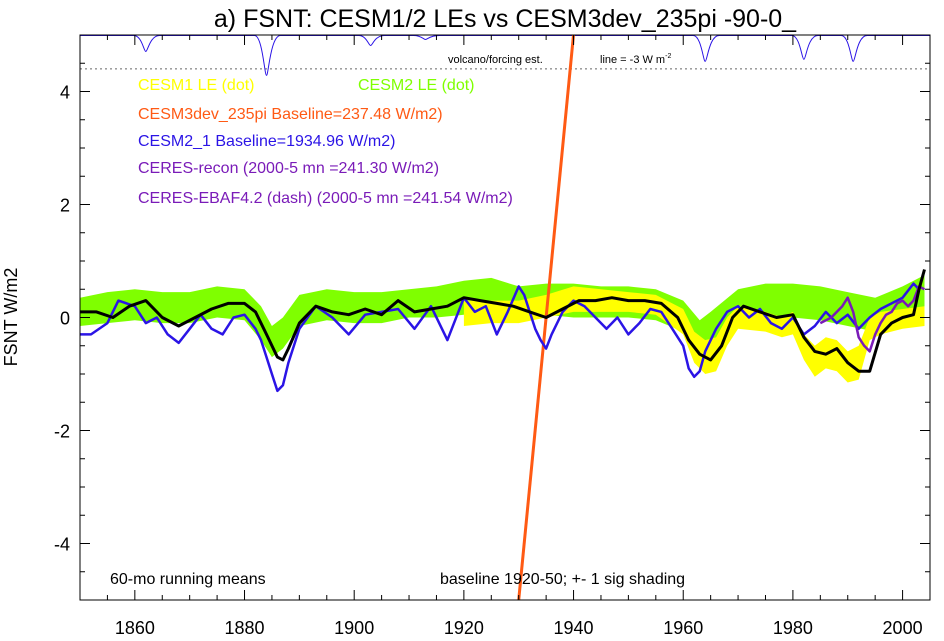 The image size is (944, 641). Describe the element at coordinates (135, 628) in the screenshot. I see `x-tick-label: 1860` at that location.